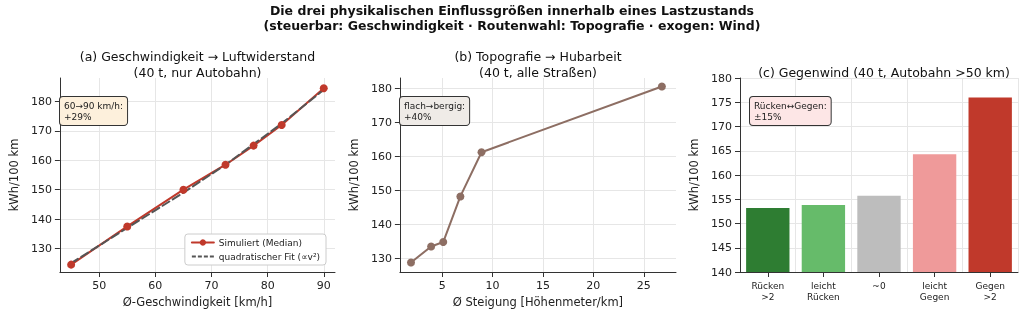  Describe the element at coordinates (721, 151) in the screenshot. I see `y-tick-label: 165` at that location.